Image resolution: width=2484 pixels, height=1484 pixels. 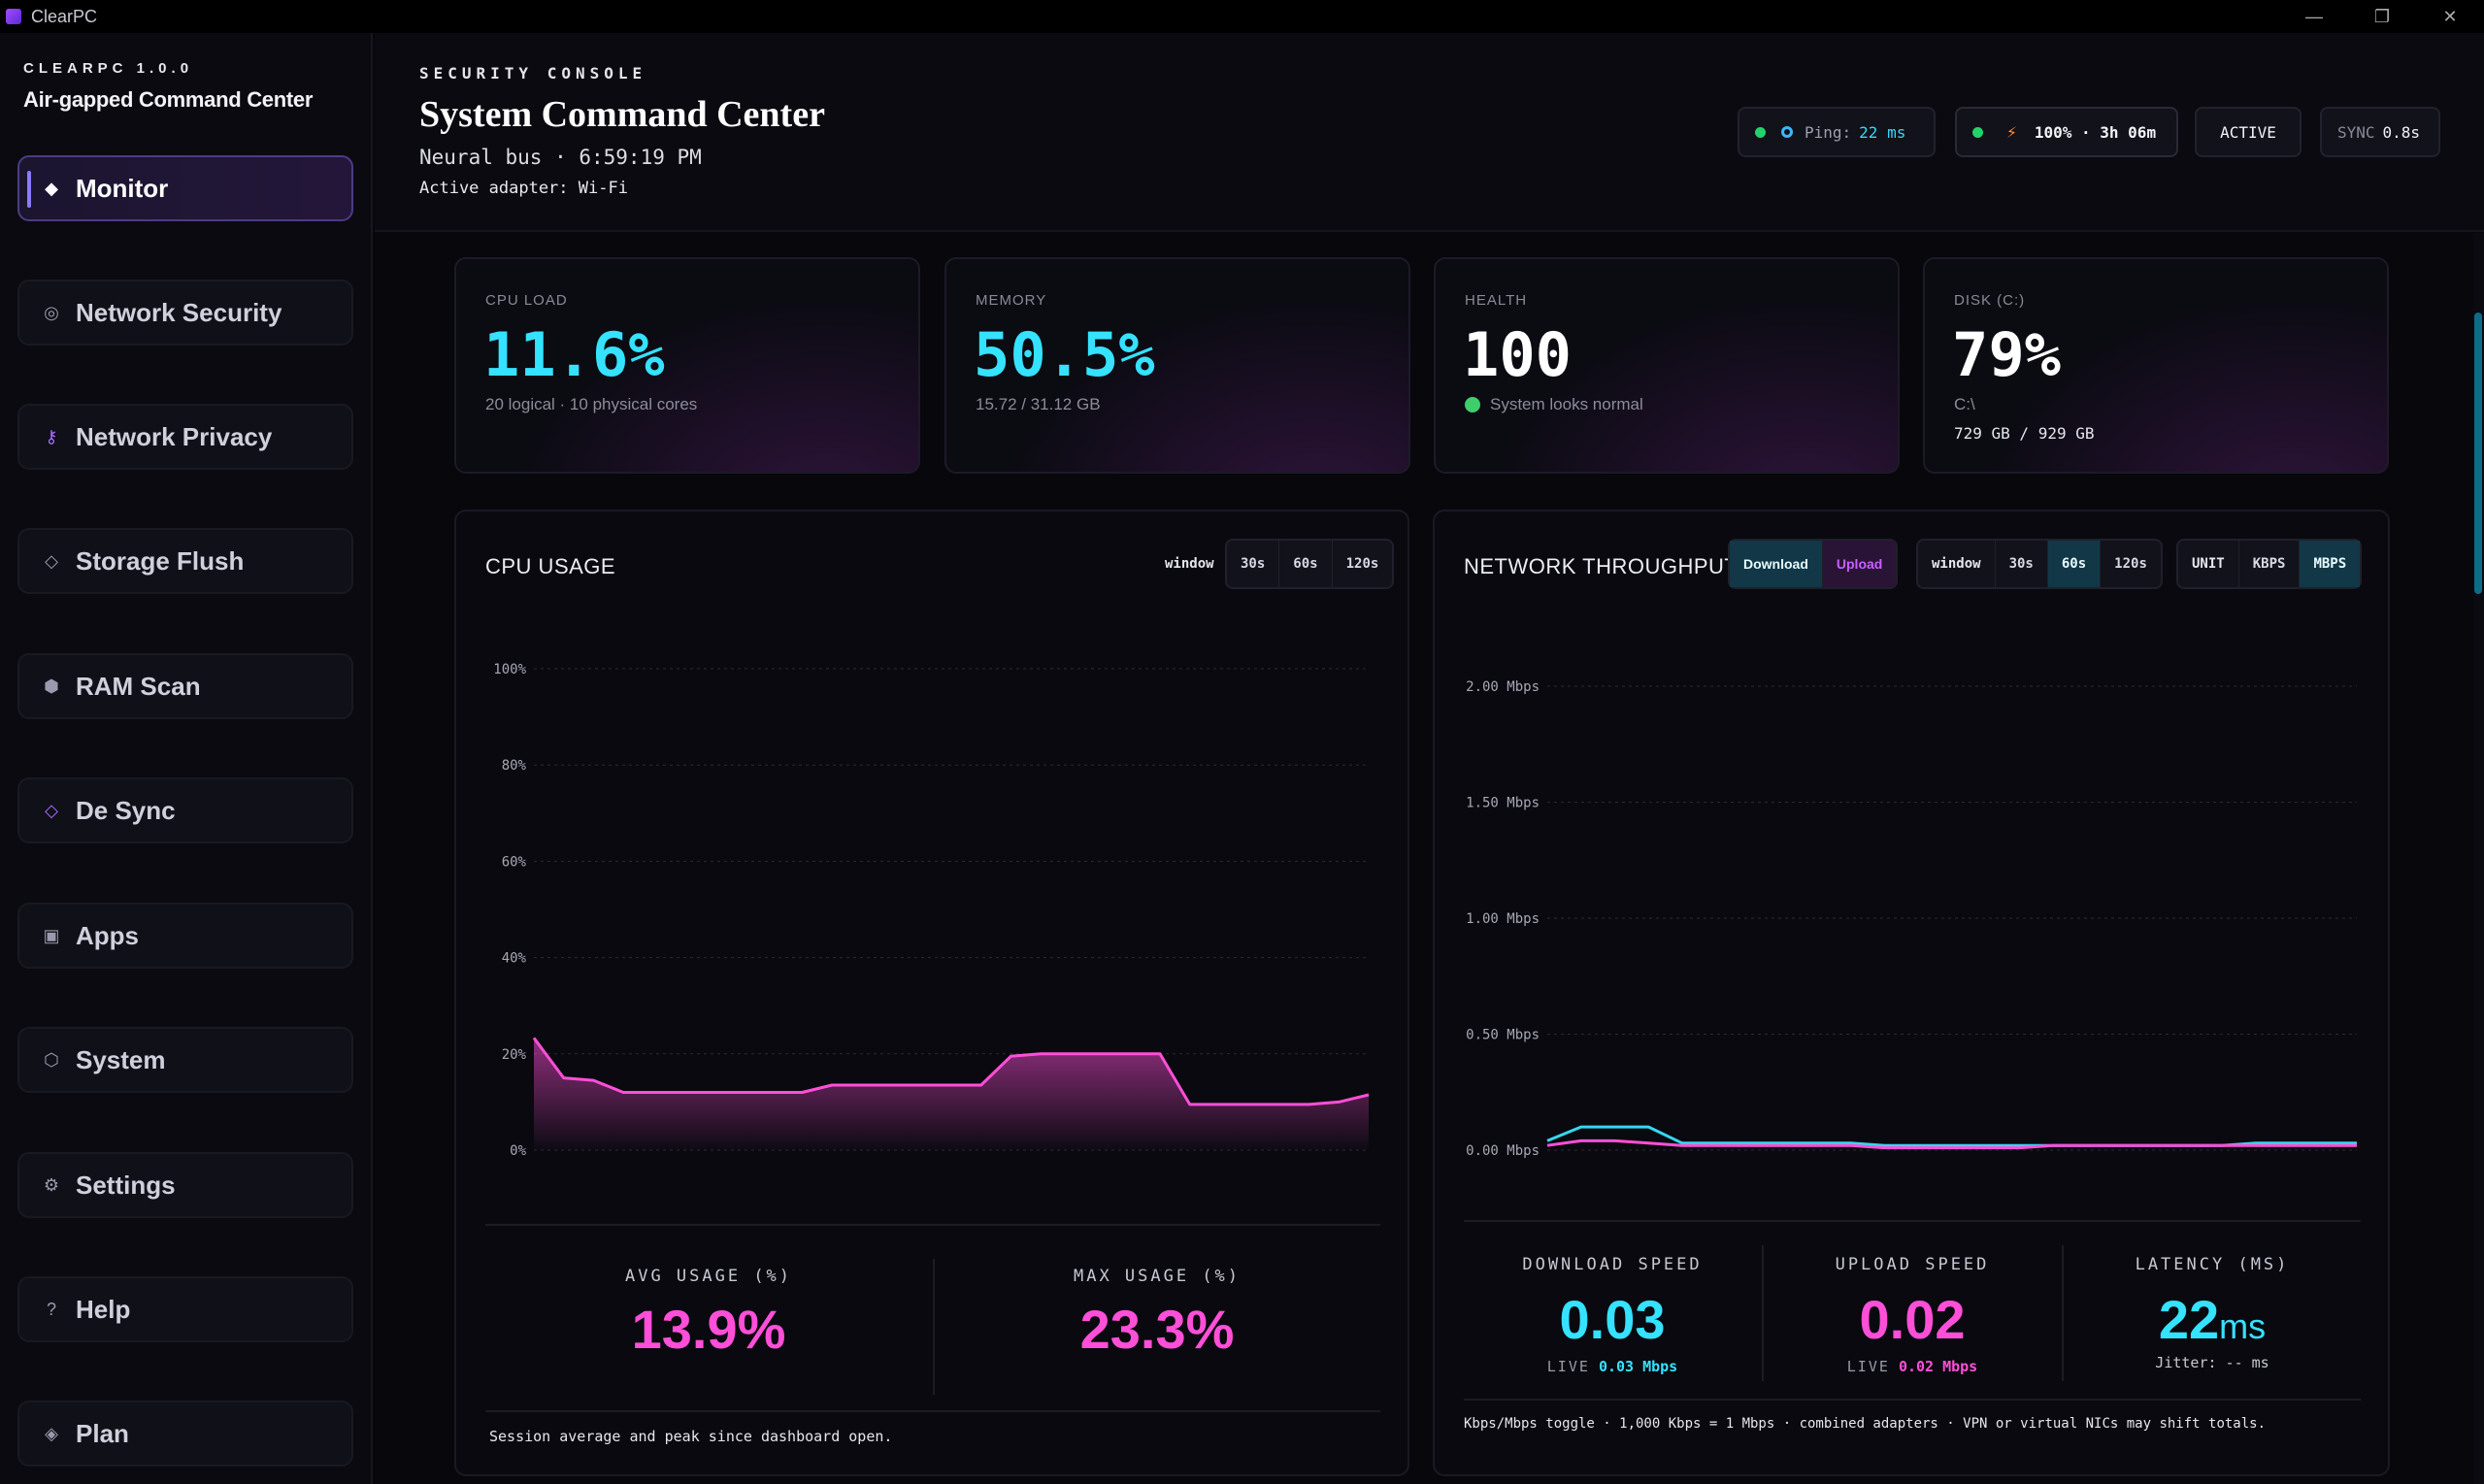 I want to click on restore-button: ❐, so click(x=2382, y=16).